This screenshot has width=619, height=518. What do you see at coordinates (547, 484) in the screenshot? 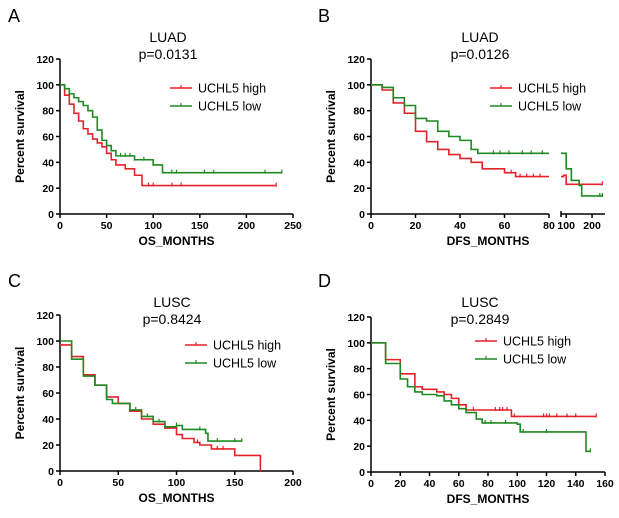
I see `x-tick-label: 120` at bounding box center [547, 484].